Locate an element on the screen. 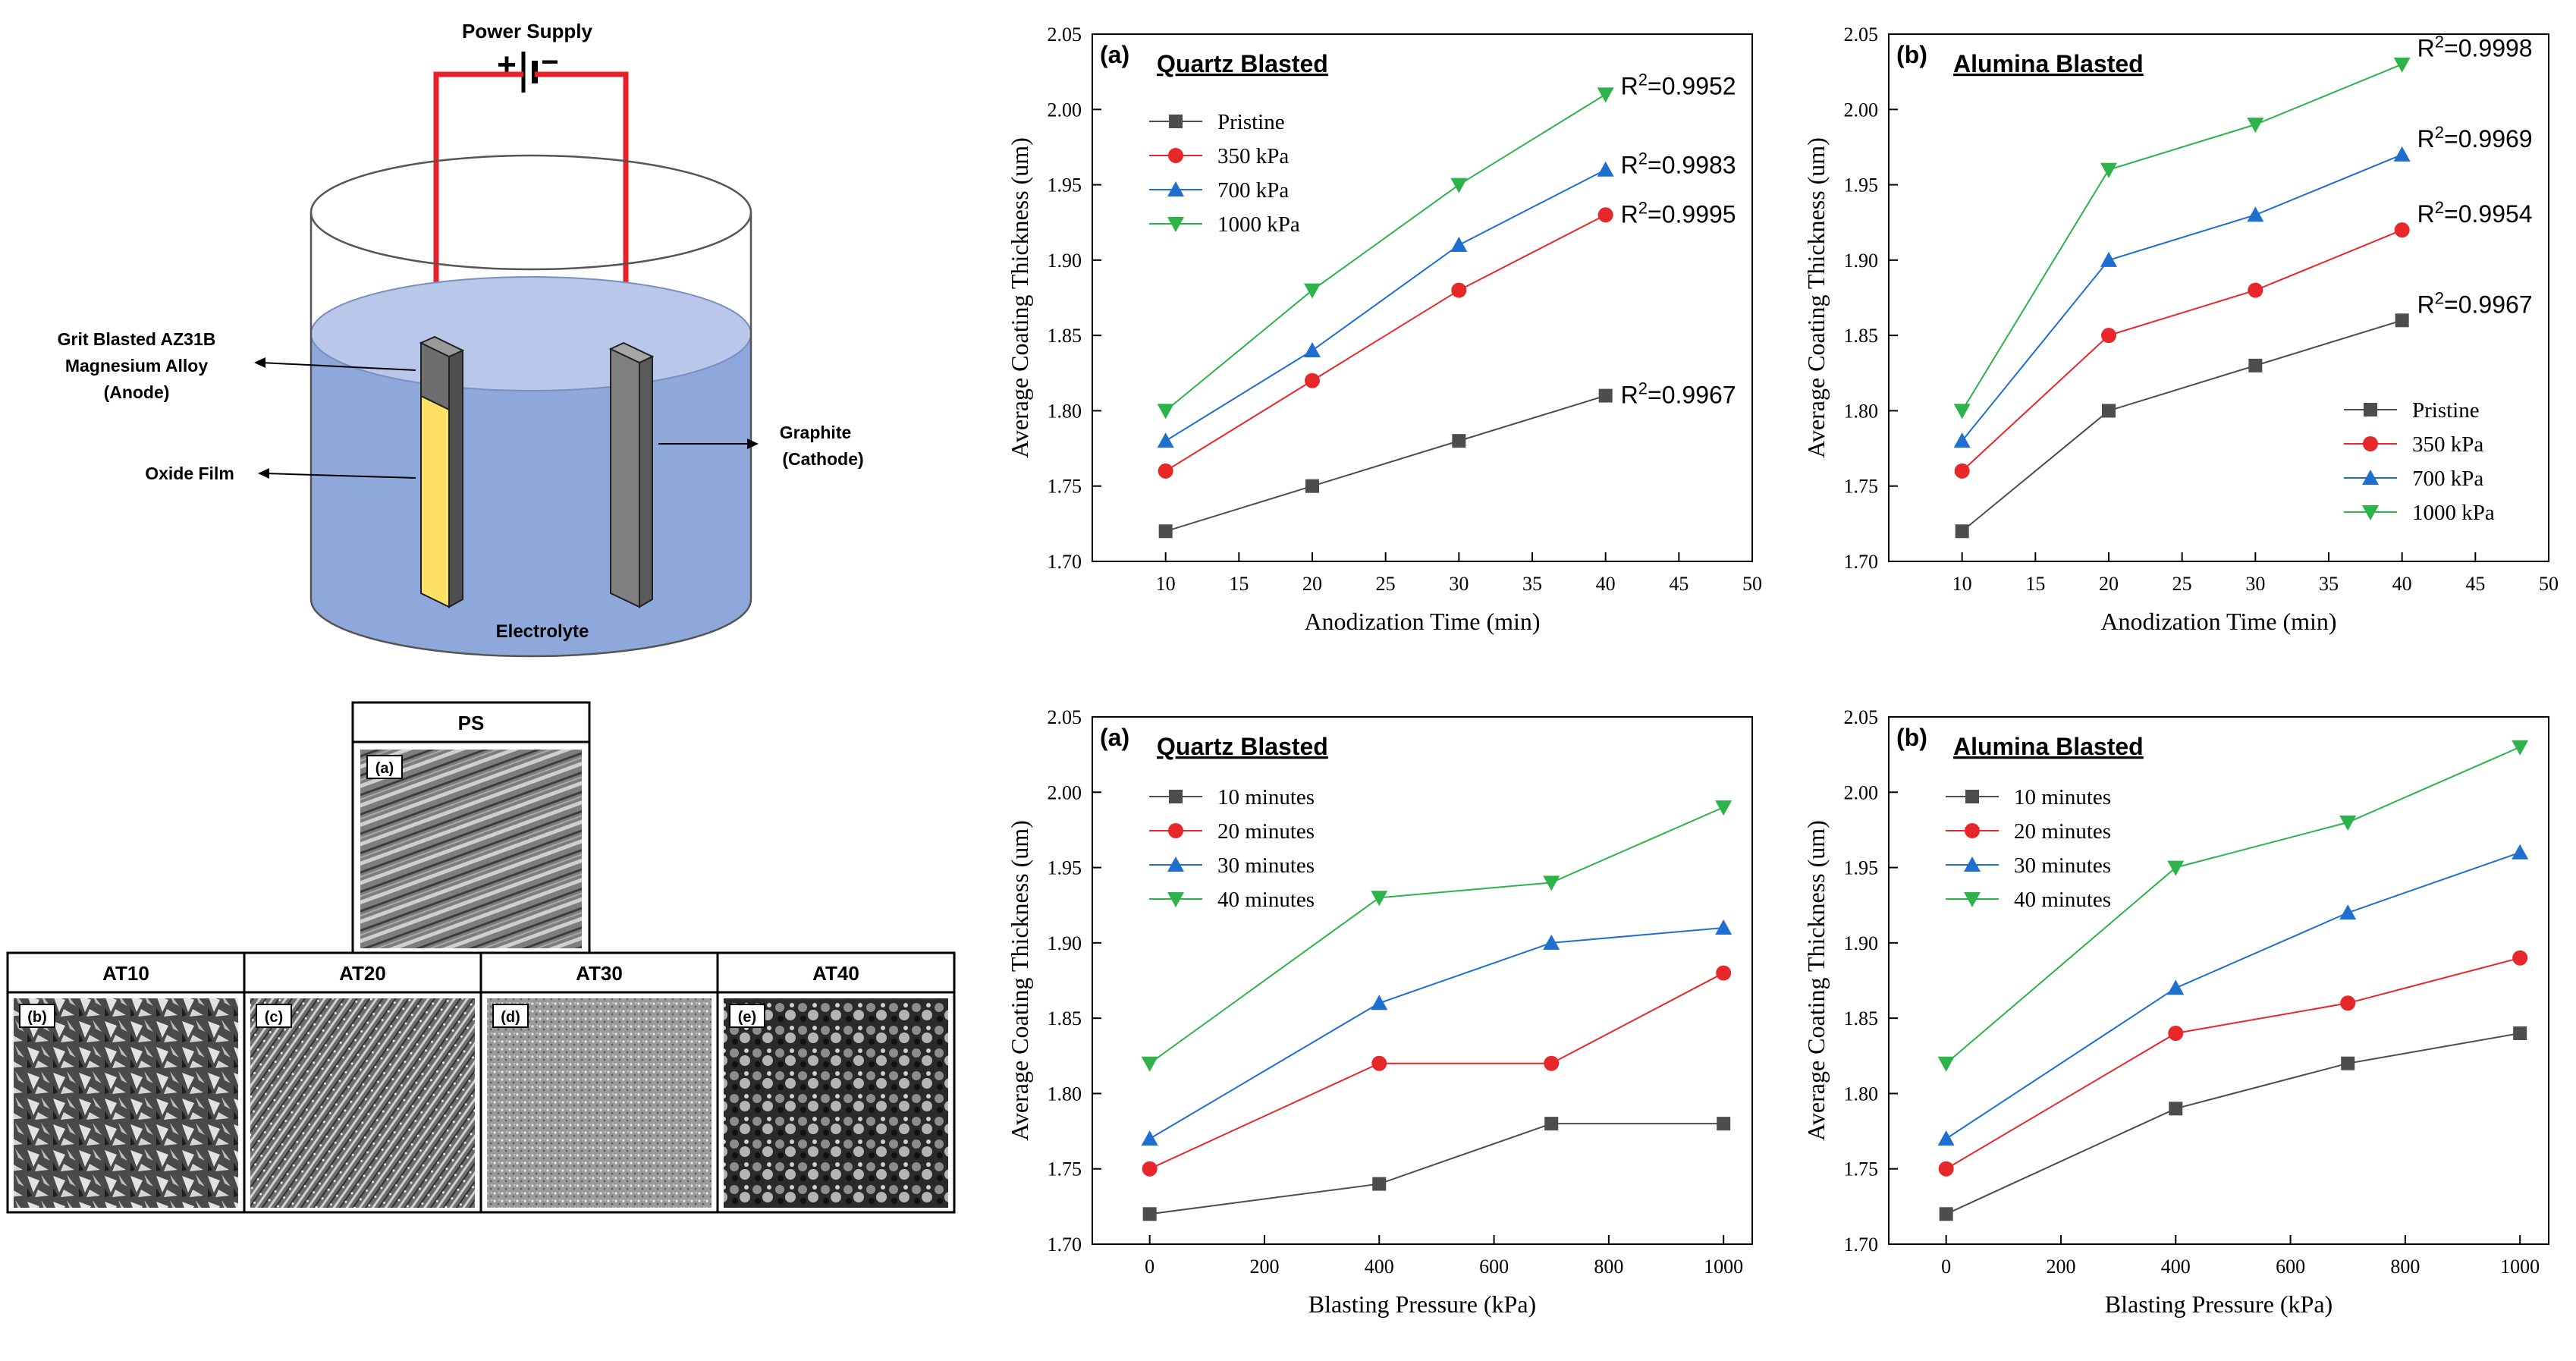  sem-image-at30 is located at coordinates (599, 1103).